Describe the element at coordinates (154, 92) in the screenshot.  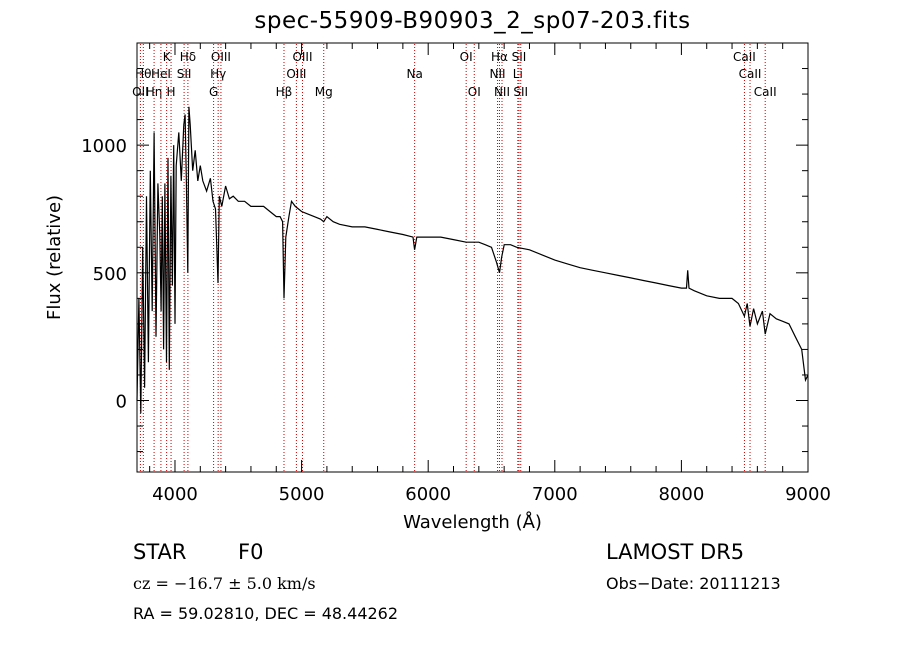
I see `line-marker-label-2: Hη` at that location.